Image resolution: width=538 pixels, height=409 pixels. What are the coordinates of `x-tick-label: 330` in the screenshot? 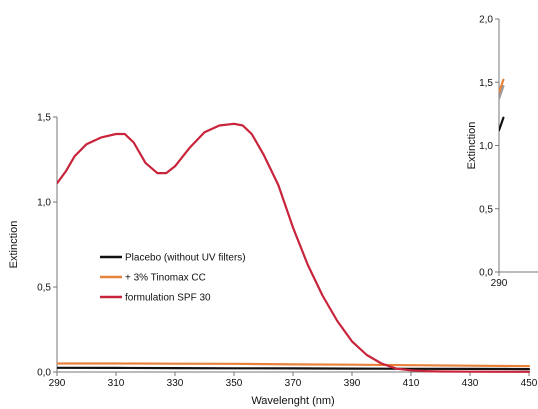 It's located at (175, 383).